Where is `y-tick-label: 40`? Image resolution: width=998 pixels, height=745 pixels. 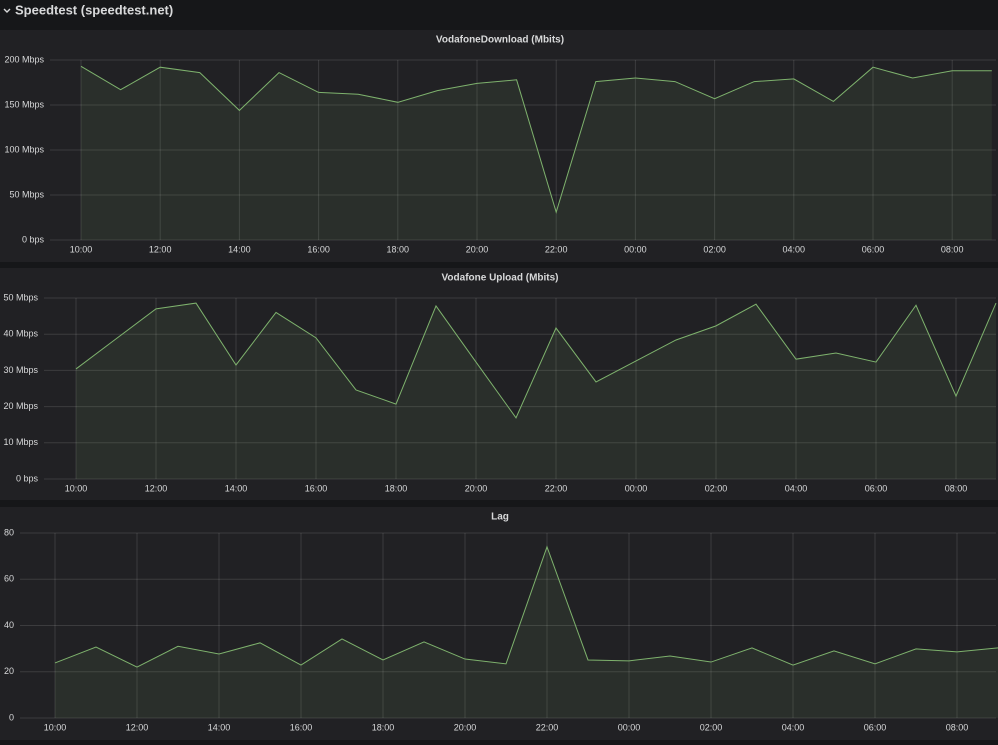 y-tick-label: 40 is located at coordinates (9, 625).